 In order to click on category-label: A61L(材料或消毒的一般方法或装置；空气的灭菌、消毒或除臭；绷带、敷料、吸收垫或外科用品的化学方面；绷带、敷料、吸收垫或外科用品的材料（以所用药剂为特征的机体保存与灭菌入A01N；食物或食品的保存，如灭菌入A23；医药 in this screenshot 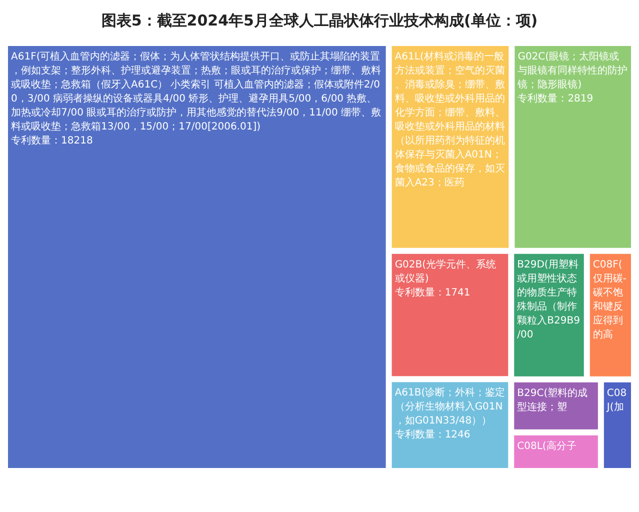, I will do `click(449, 120)`.